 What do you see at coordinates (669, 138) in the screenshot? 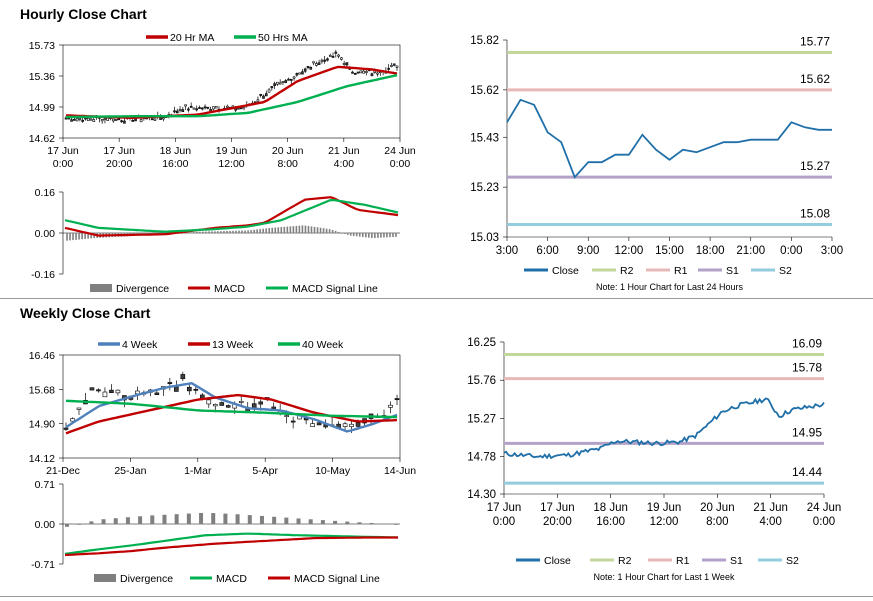
I see `close-line` at bounding box center [669, 138].